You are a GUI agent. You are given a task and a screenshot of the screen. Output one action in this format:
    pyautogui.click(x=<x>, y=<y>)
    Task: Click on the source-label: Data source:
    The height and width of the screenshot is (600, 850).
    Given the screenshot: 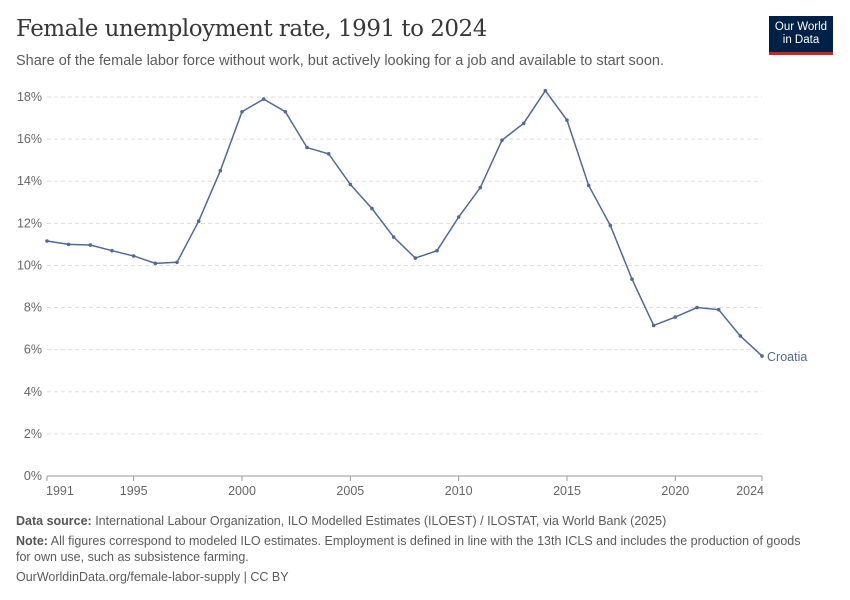 What is the action you would take?
    pyautogui.click(x=54, y=521)
    